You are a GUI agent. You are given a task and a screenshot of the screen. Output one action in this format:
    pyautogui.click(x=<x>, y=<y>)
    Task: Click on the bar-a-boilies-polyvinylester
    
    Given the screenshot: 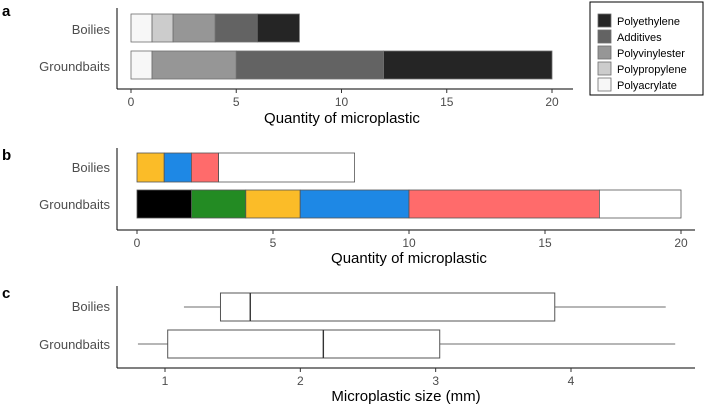 What is the action you would take?
    pyautogui.click(x=194, y=28)
    